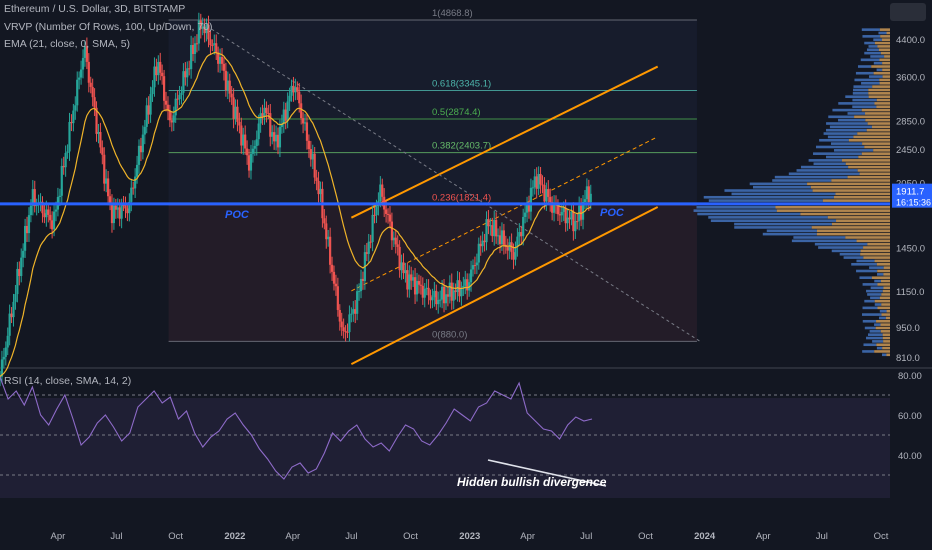  I want to click on price-axis-tick: 2450.0, so click(910, 150).